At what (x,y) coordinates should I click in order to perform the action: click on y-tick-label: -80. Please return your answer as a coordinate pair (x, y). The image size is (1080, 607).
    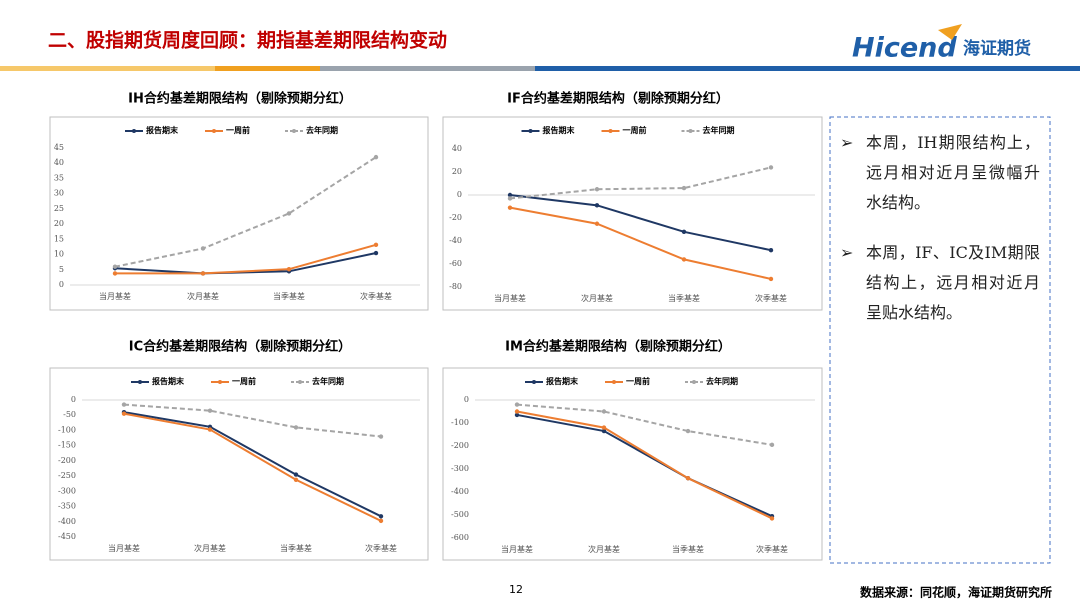
    Looking at the image, I should click on (455, 286).